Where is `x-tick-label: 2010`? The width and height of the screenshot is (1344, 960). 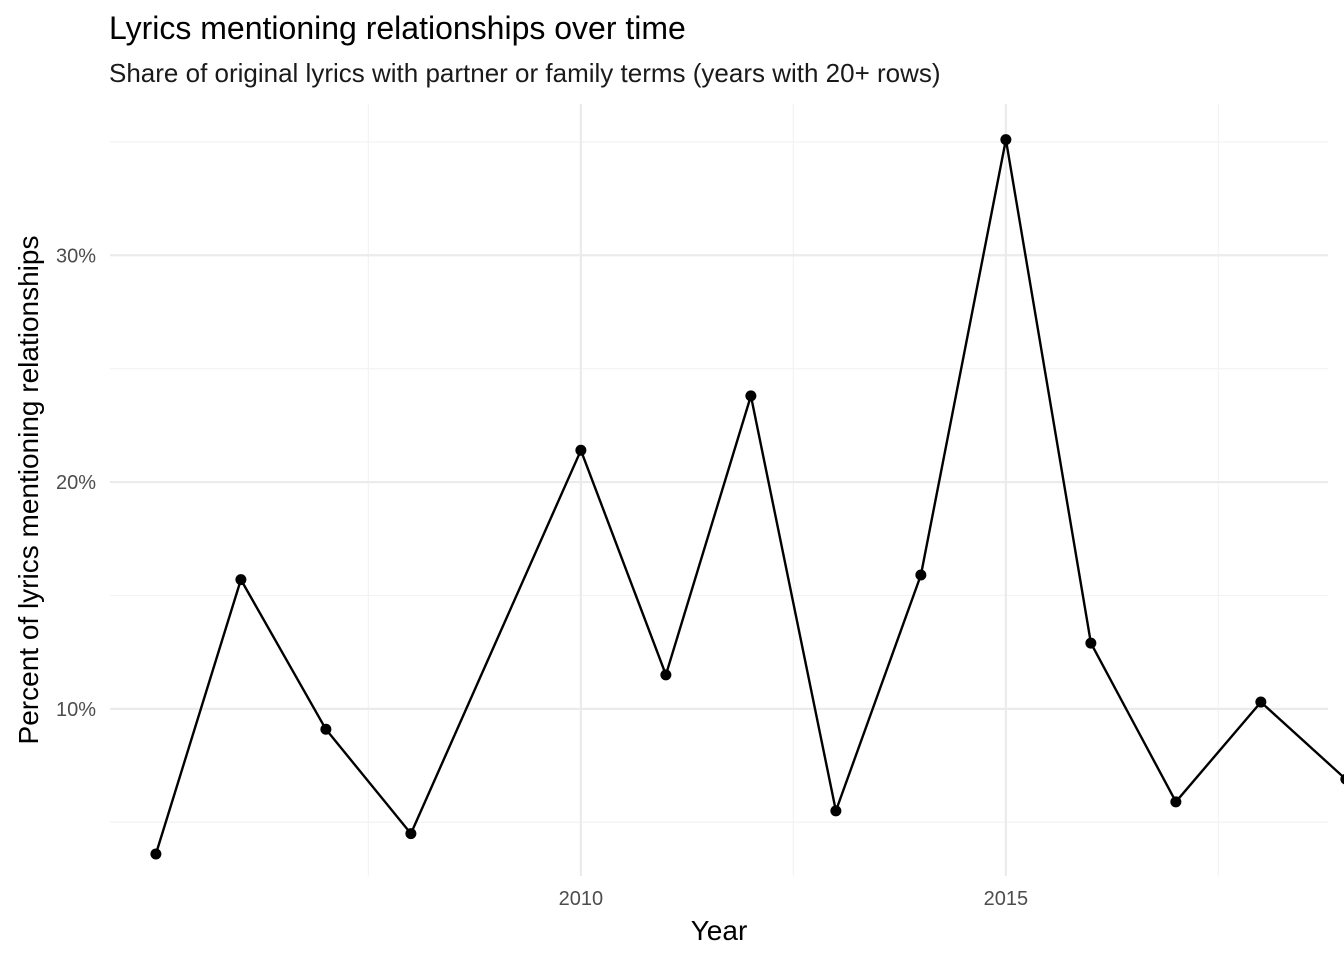 x-tick-label: 2010 is located at coordinates (581, 899).